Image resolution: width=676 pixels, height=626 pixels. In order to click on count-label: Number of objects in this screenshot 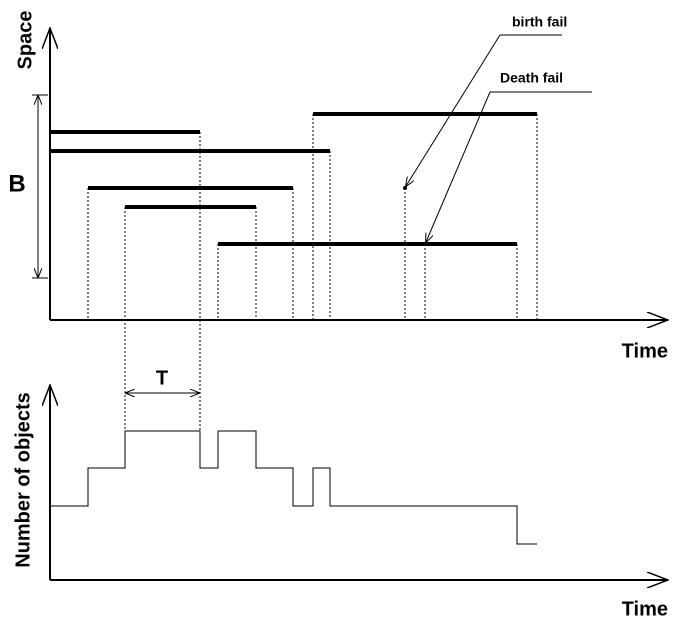, I will do `click(23, 480)`.